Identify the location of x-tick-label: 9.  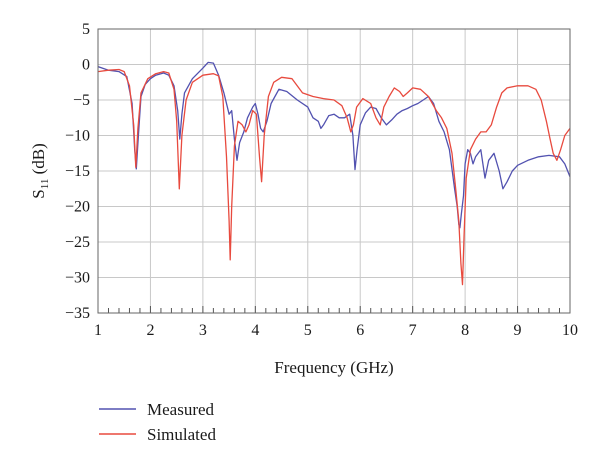
(518, 330).